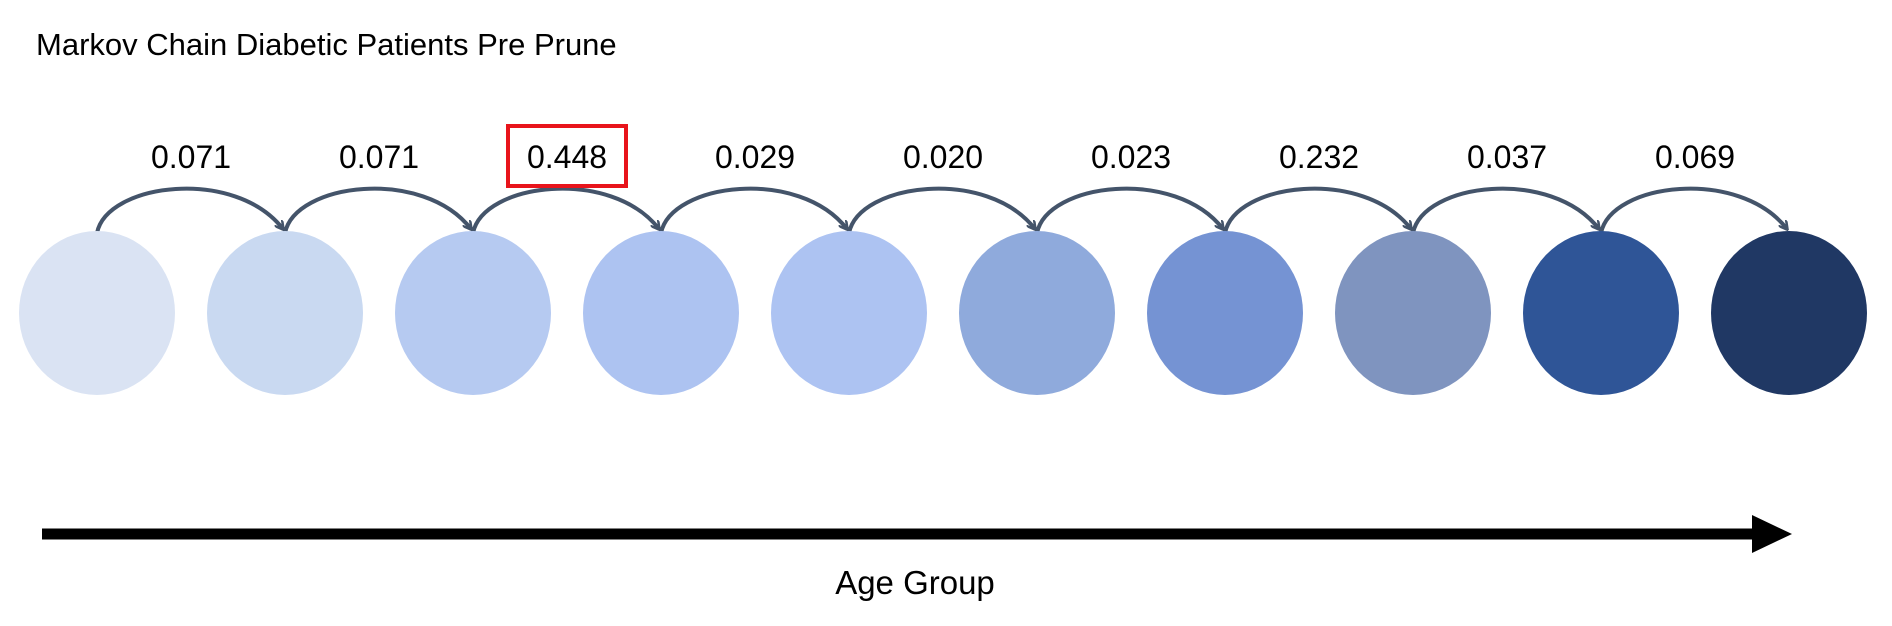 This screenshot has width=1892, height=626. I want to click on transition-probability-7: 0.232, so click(1319, 157).